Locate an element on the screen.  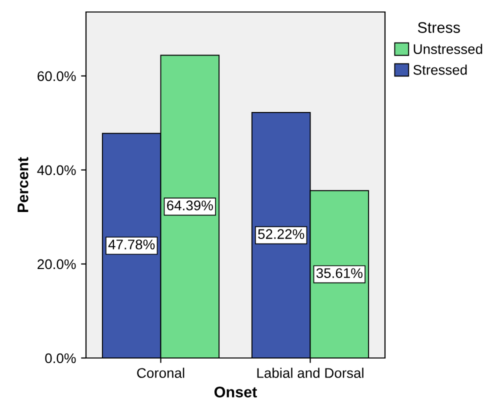
data-label: 52.22% is located at coordinates (281, 234).